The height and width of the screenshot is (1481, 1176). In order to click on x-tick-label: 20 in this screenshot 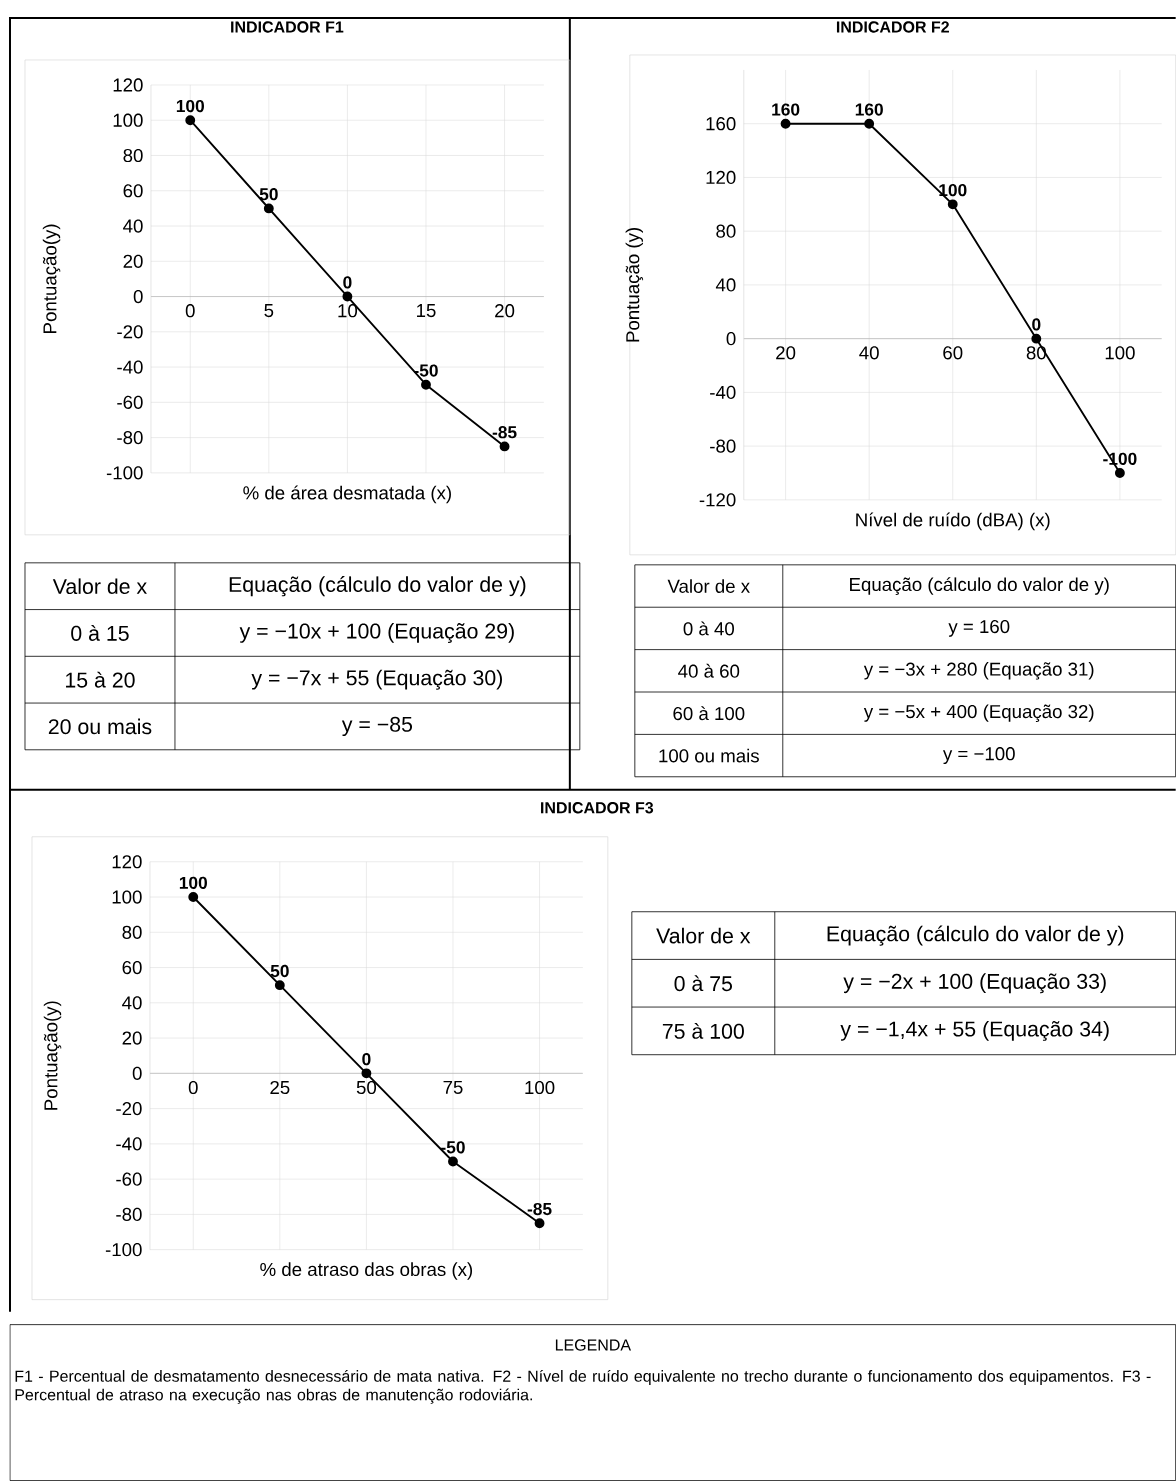, I will do `click(786, 353)`.